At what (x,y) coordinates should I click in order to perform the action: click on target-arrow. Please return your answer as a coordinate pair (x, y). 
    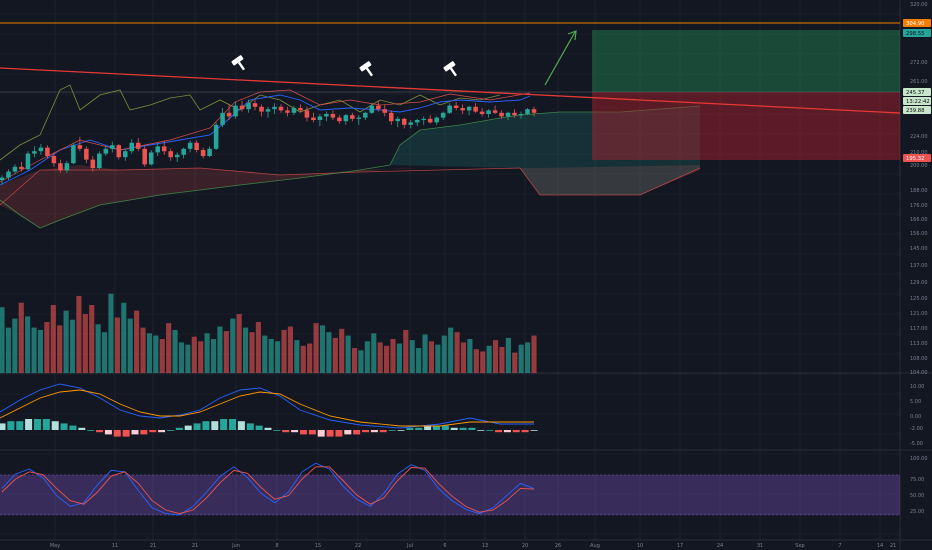
    Looking at the image, I should click on (560, 58).